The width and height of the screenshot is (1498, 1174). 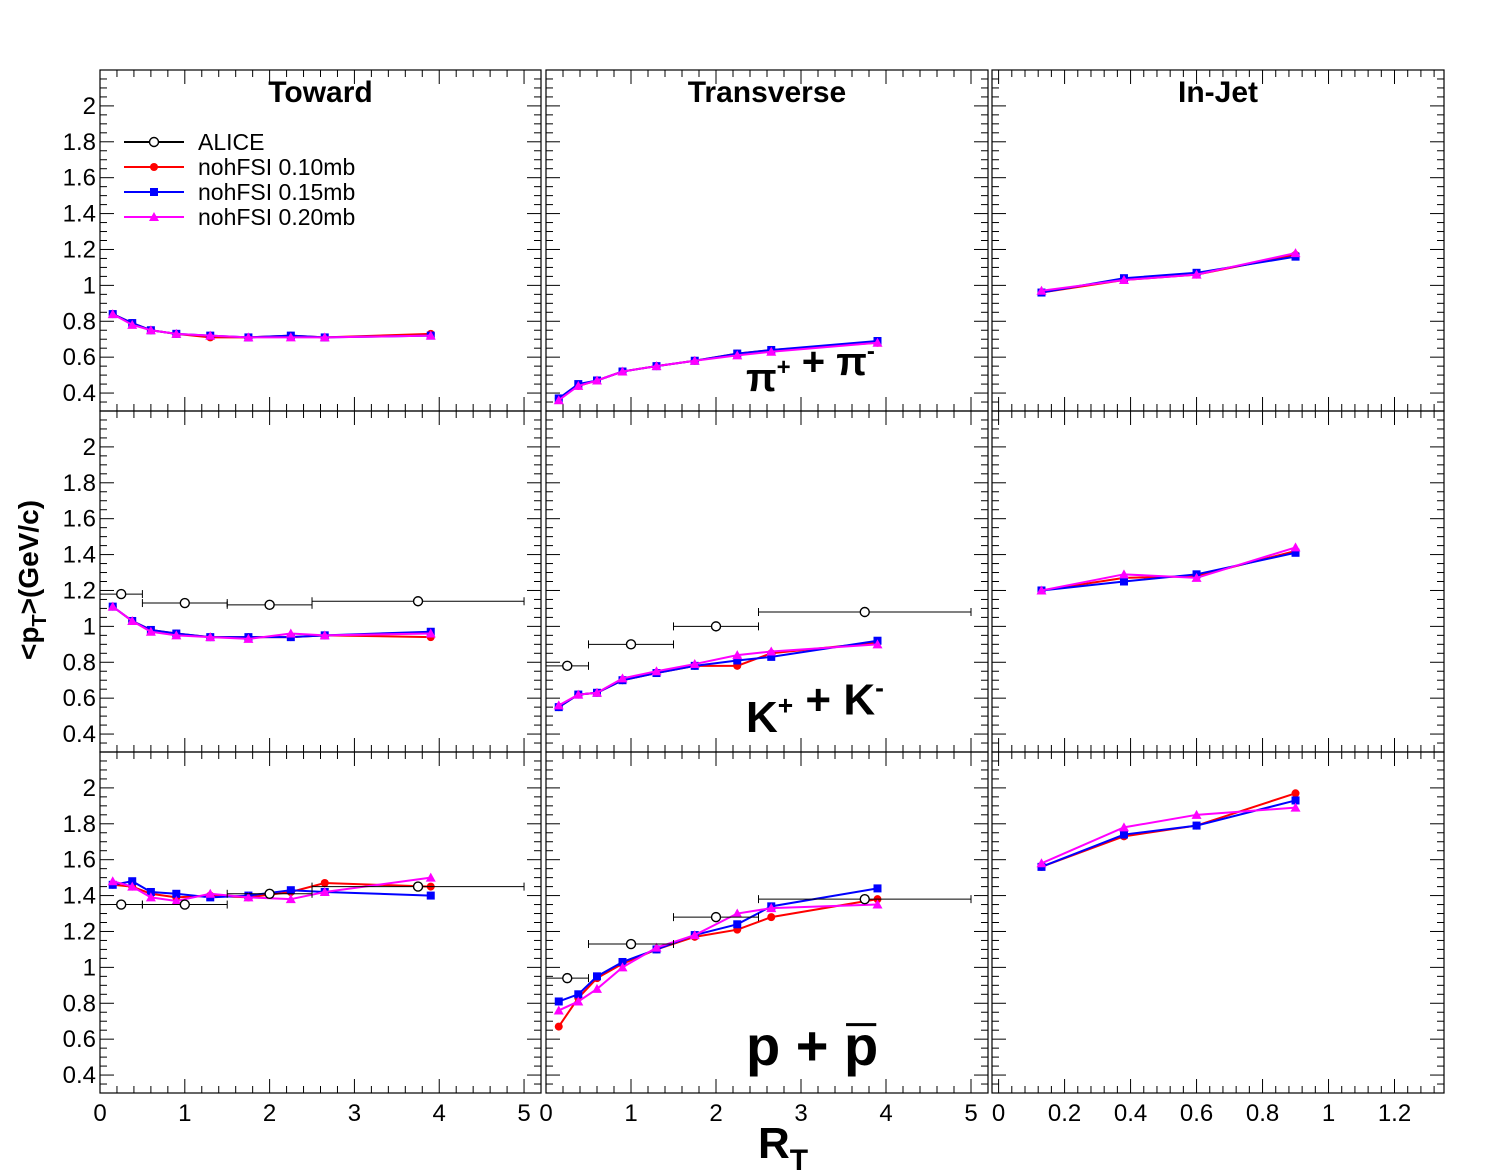 I want to click on x-tick-label: 2, so click(x=269, y=1113).